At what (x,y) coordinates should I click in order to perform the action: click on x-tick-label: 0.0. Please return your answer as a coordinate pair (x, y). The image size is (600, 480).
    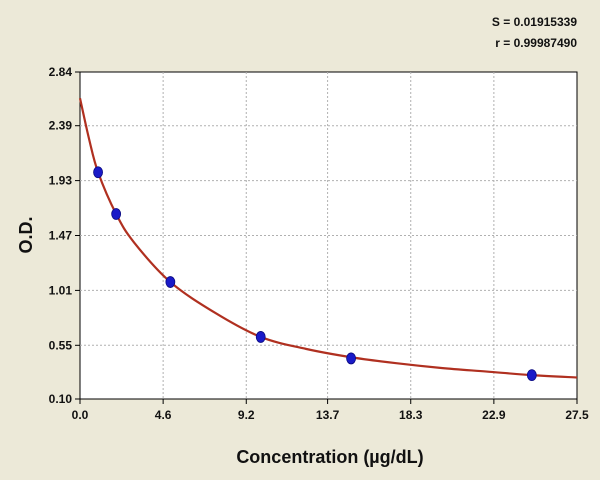
    Looking at the image, I should click on (80, 415).